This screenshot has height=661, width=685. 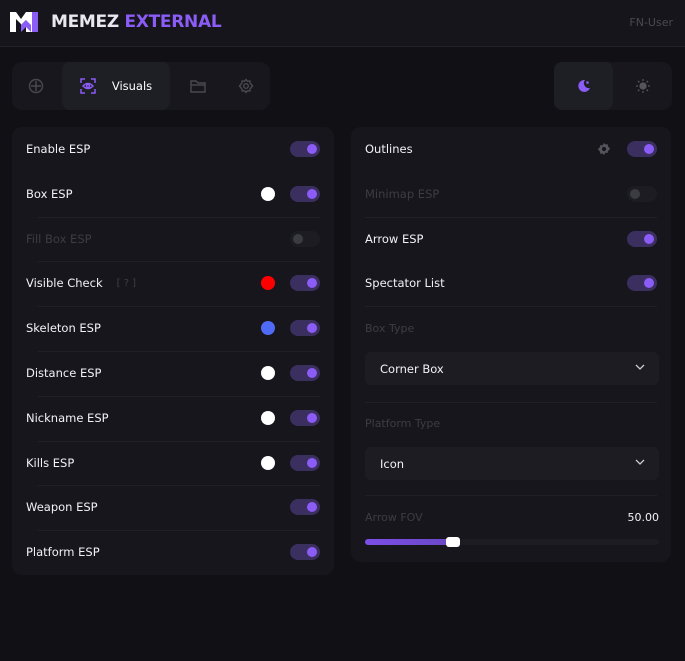 I want to click on setting-fill-box-esp: Fill Box ESP, so click(x=173, y=239).